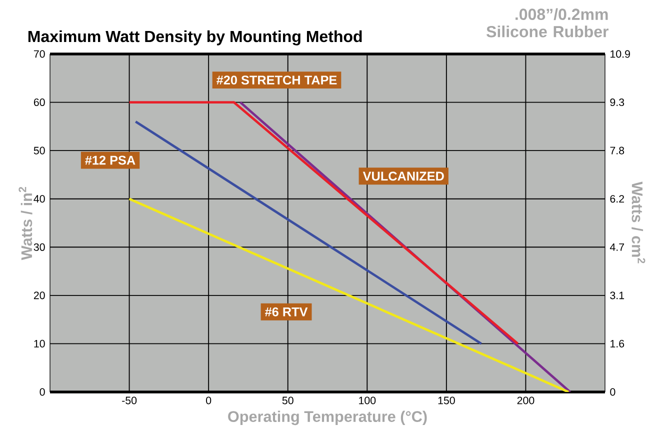 This screenshot has width=653, height=434. What do you see at coordinates (617, 296) in the screenshot?
I see `y2-tick-label: 3.1` at bounding box center [617, 296].